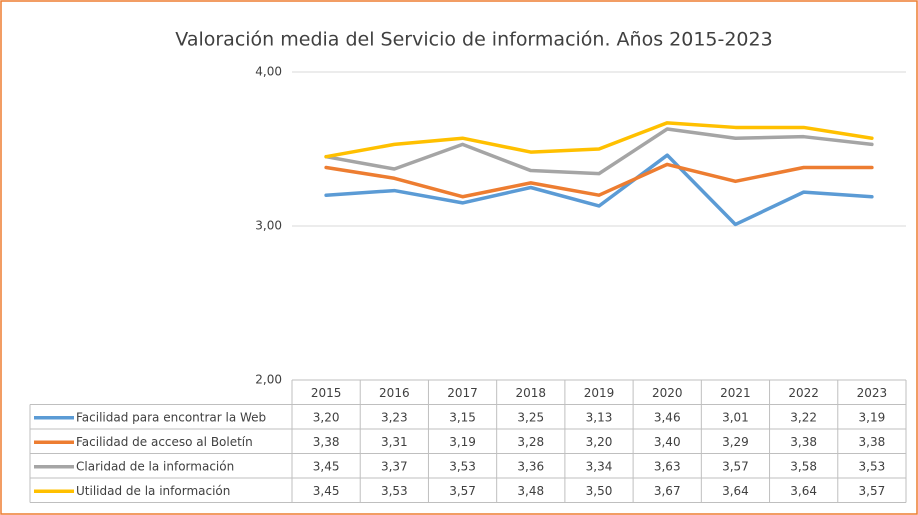 The width and height of the screenshot is (918, 515). What do you see at coordinates (803, 393) in the screenshot?
I see `x-tick-label: 2022` at bounding box center [803, 393].